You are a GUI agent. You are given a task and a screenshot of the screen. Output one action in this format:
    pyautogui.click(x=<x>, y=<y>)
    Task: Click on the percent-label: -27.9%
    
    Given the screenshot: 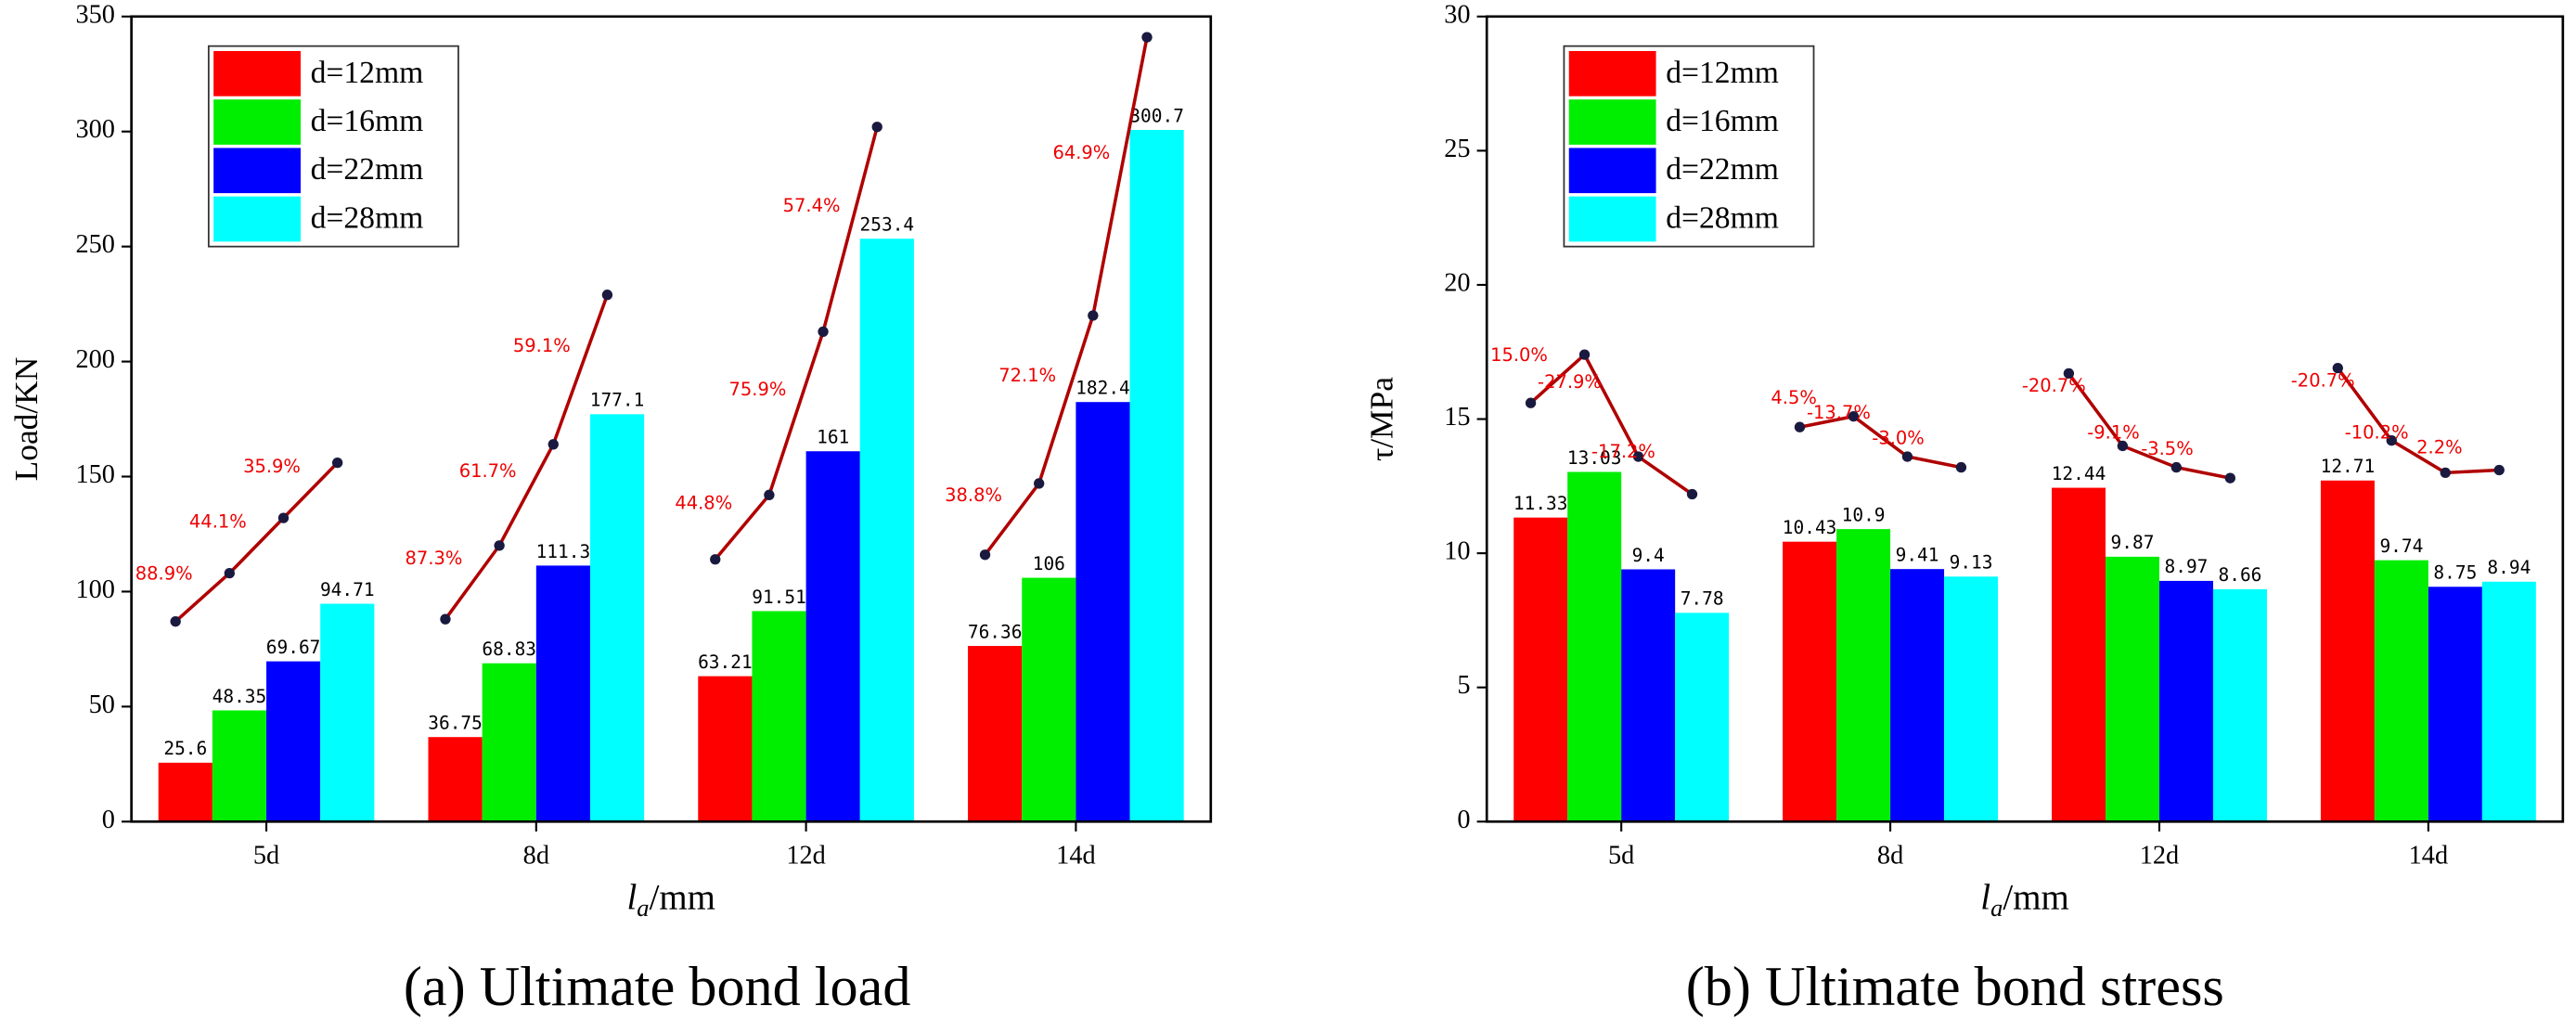 What is the action you would take?
    pyautogui.click(x=1570, y=382)
    